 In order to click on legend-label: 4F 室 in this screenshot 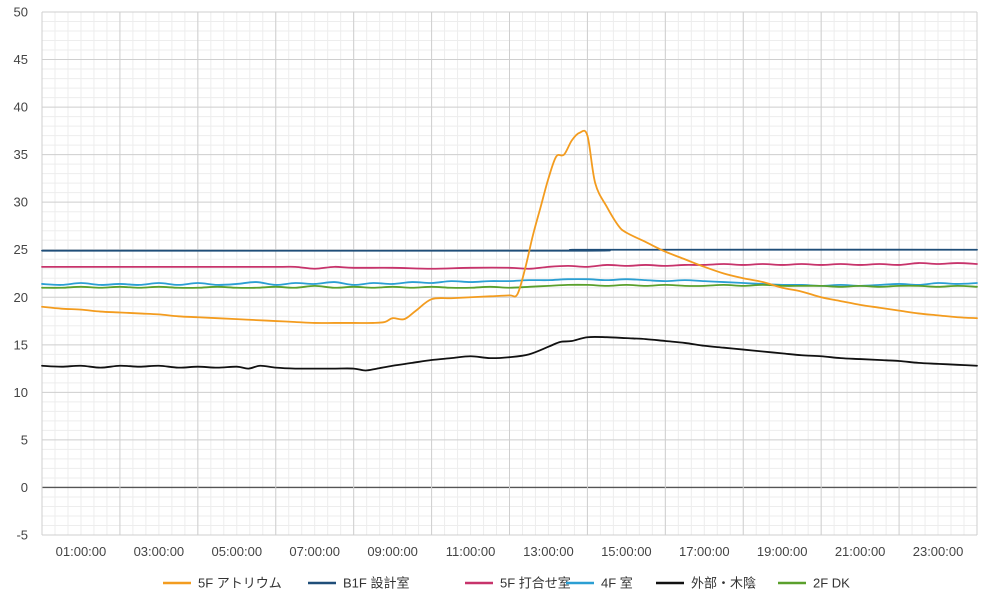, I will do `click(617, 583)`.